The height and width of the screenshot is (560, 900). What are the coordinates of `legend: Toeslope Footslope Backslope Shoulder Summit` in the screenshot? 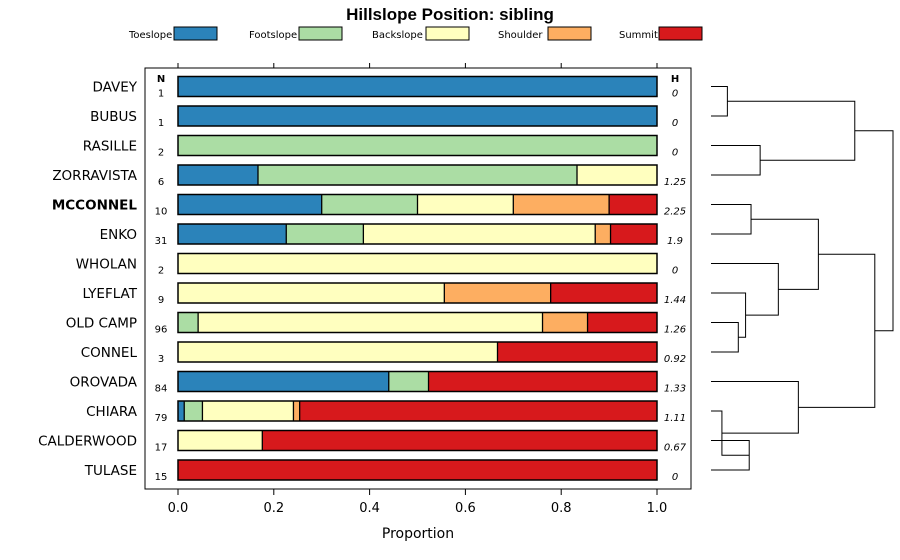 It's located at (415, 33).